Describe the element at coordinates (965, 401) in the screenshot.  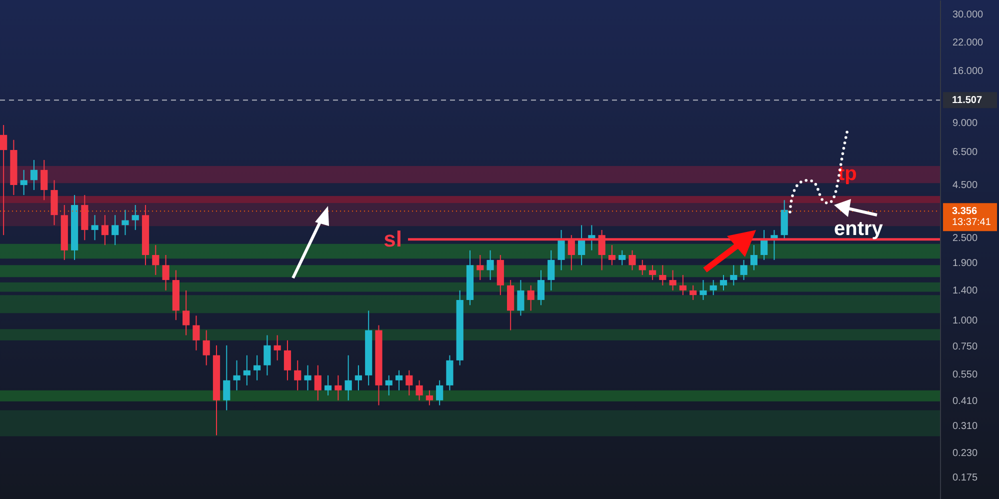
I see `y-tick-label: 0.410` at that location.